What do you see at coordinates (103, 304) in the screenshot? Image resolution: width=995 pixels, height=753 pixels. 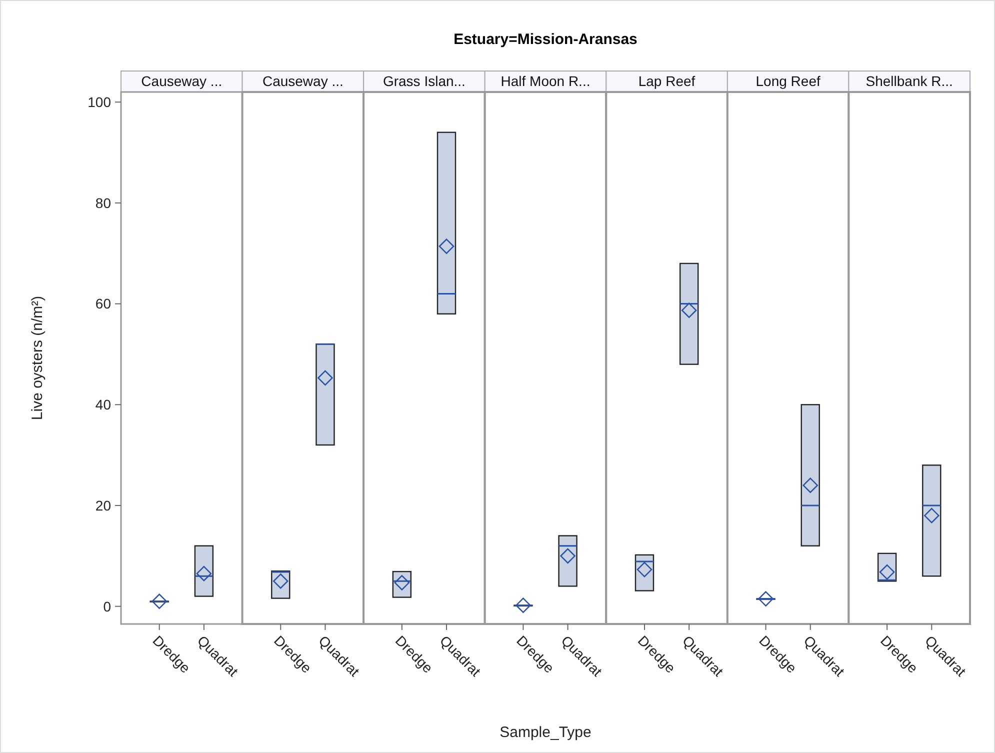 I see `y-tick-label: 60` at bounding box center [103, 304].